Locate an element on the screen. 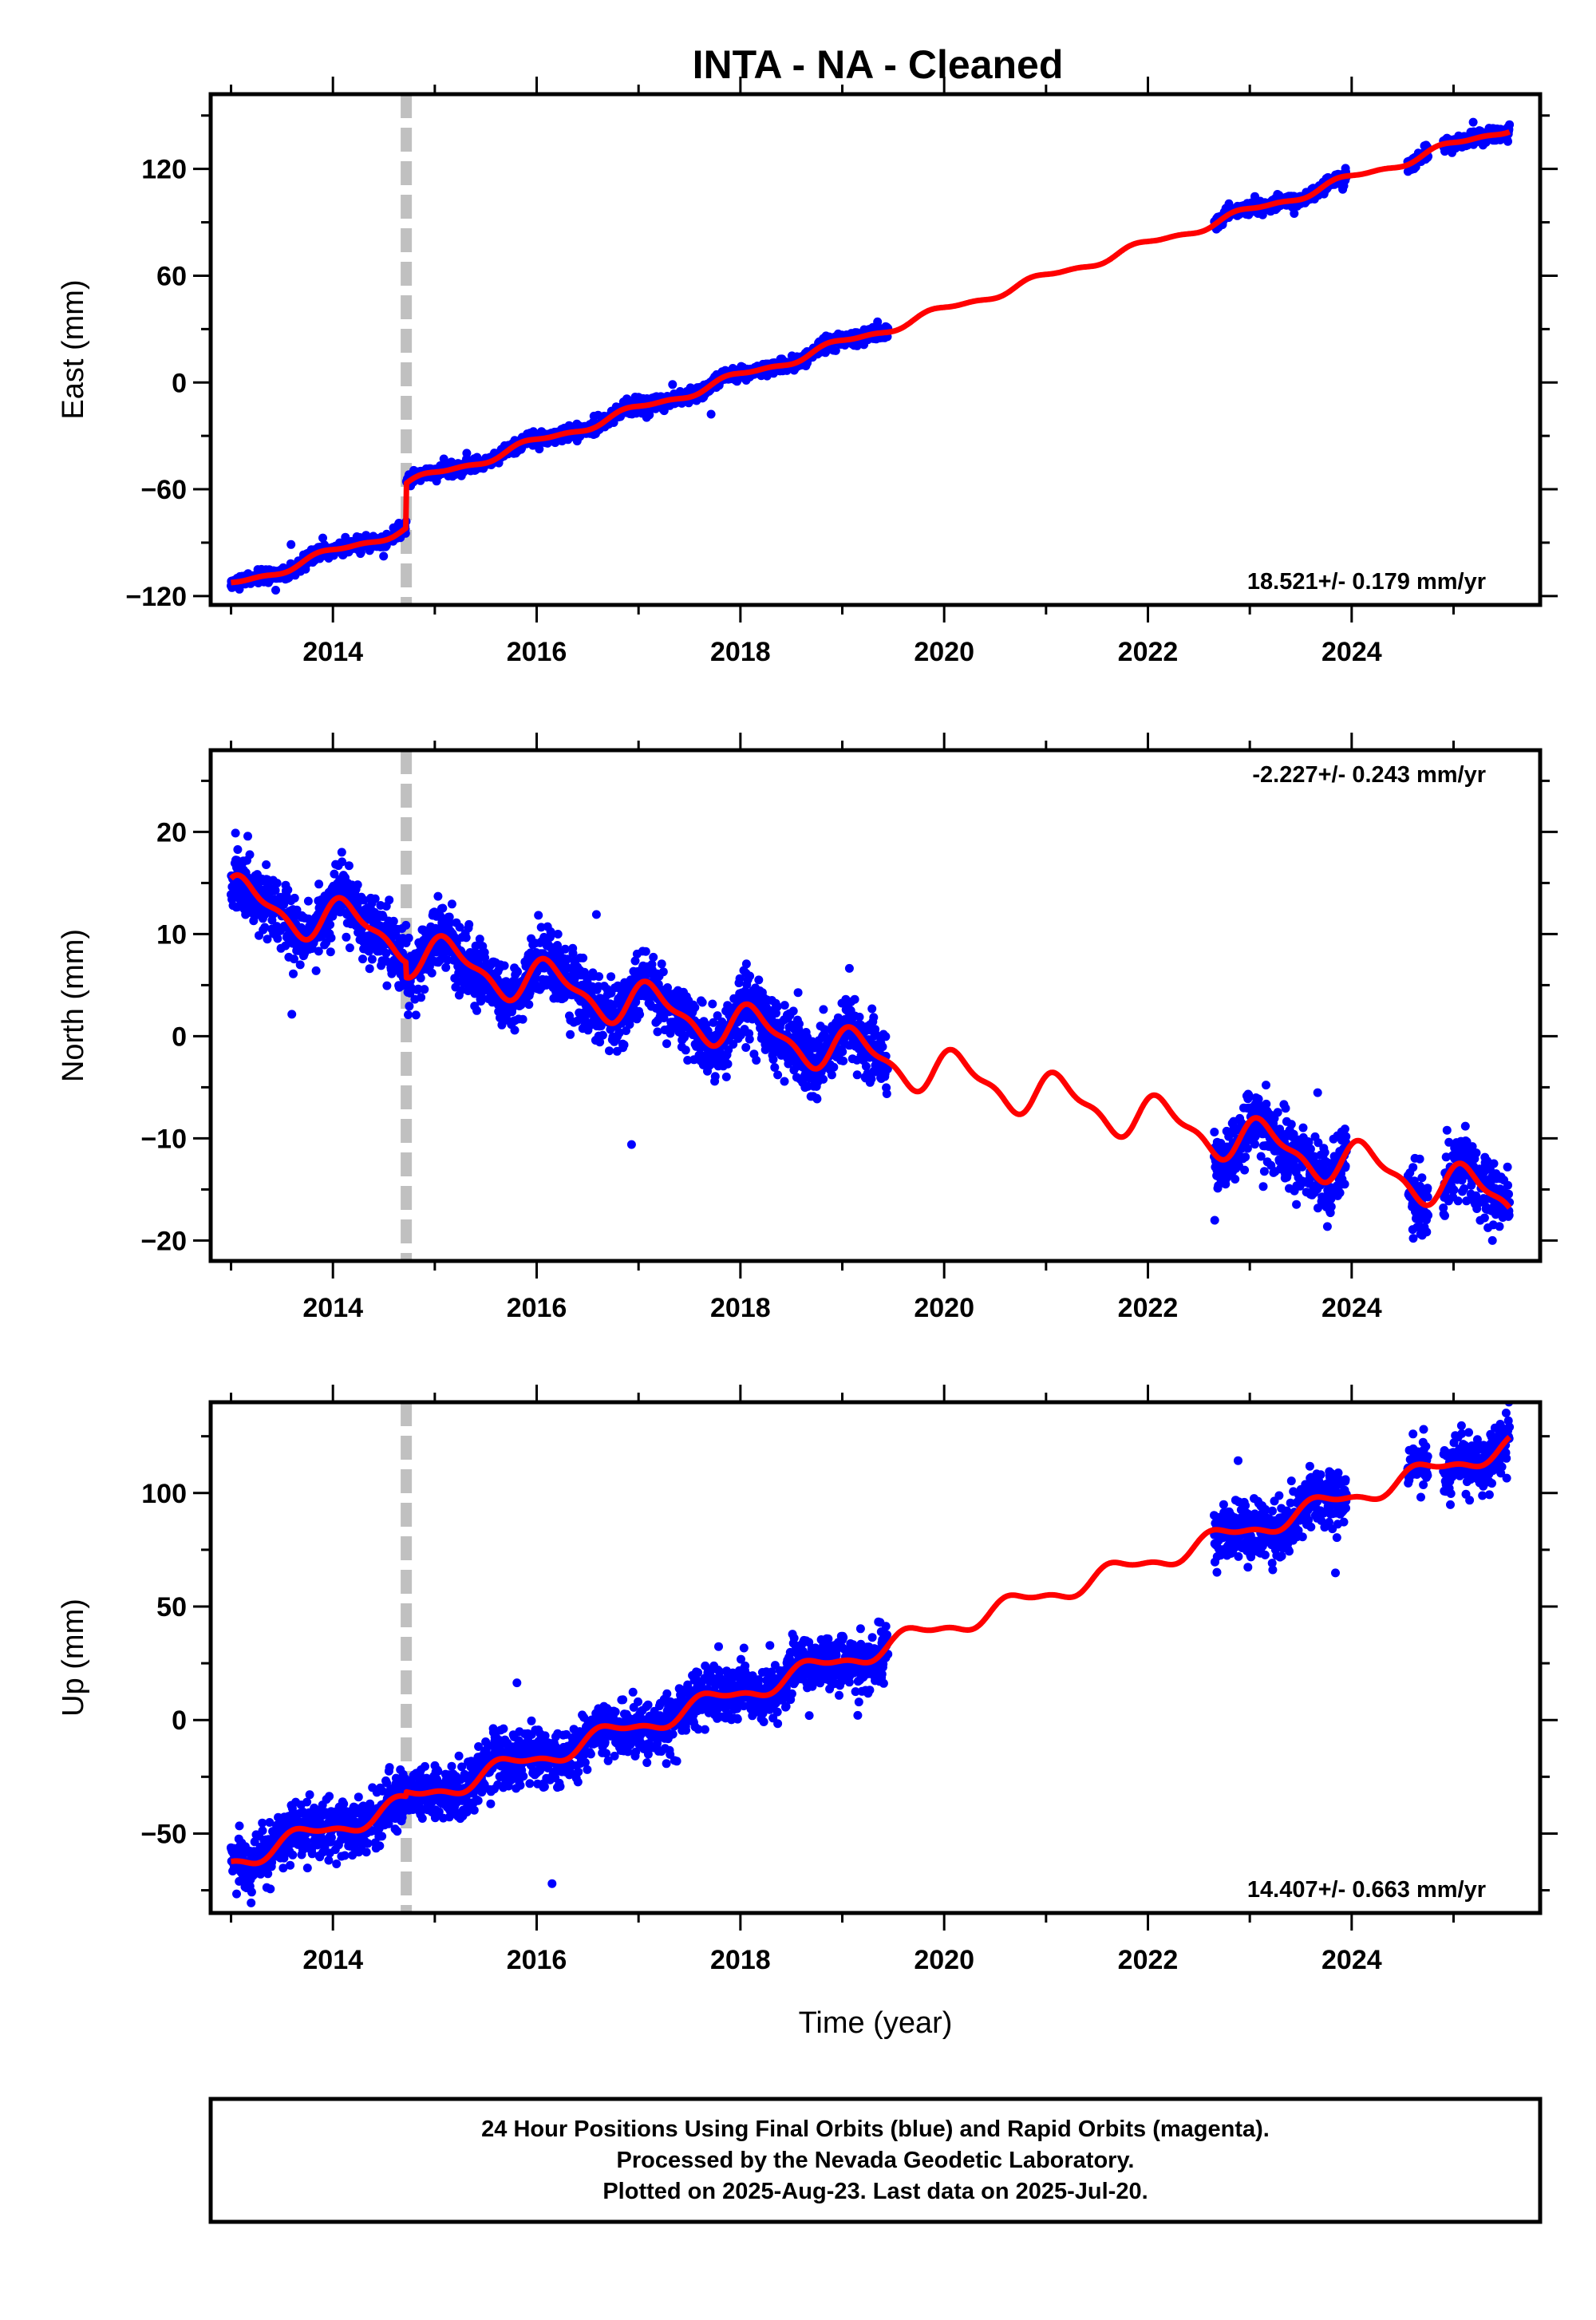  y-tick-label: 120 is located at coordinates (164, 170).